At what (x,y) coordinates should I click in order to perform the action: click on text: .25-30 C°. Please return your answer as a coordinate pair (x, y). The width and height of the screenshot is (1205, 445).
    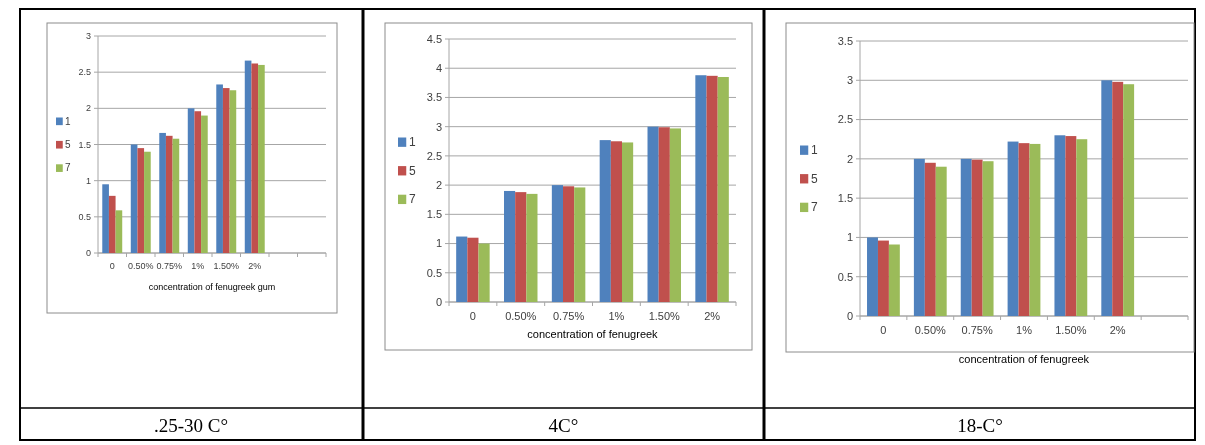
    Looking at the image, I should click on (191, 425).